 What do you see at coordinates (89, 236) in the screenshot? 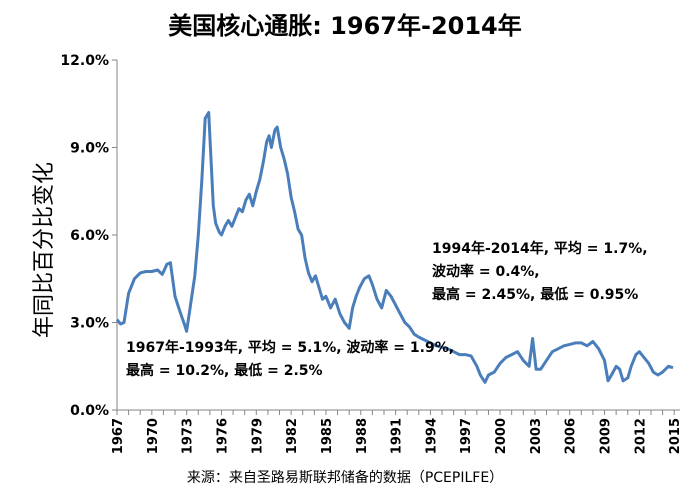
I see `y-tick-label: 6.0%` at bounding box center [89, 236].